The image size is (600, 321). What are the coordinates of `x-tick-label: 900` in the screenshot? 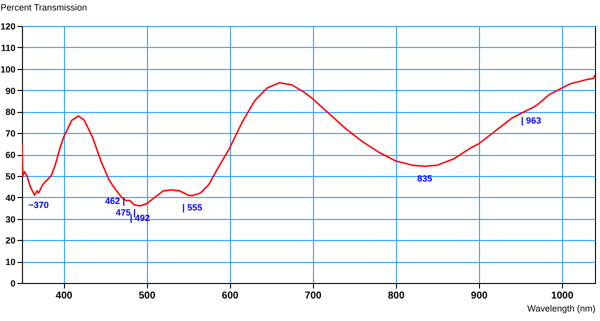 It's located at (479, 296).